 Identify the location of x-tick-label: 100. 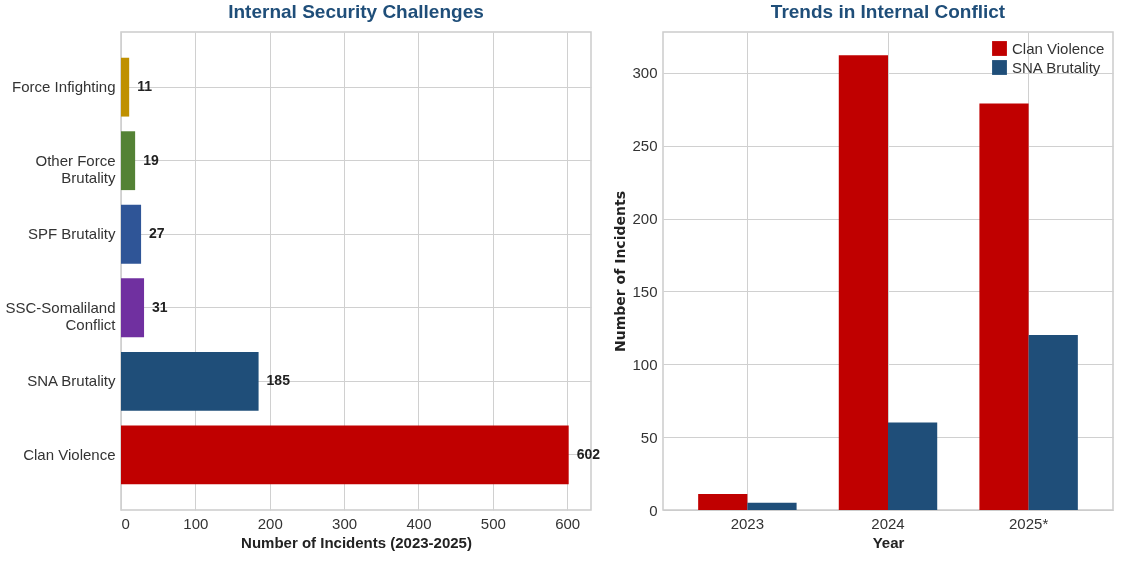
(196, 523).